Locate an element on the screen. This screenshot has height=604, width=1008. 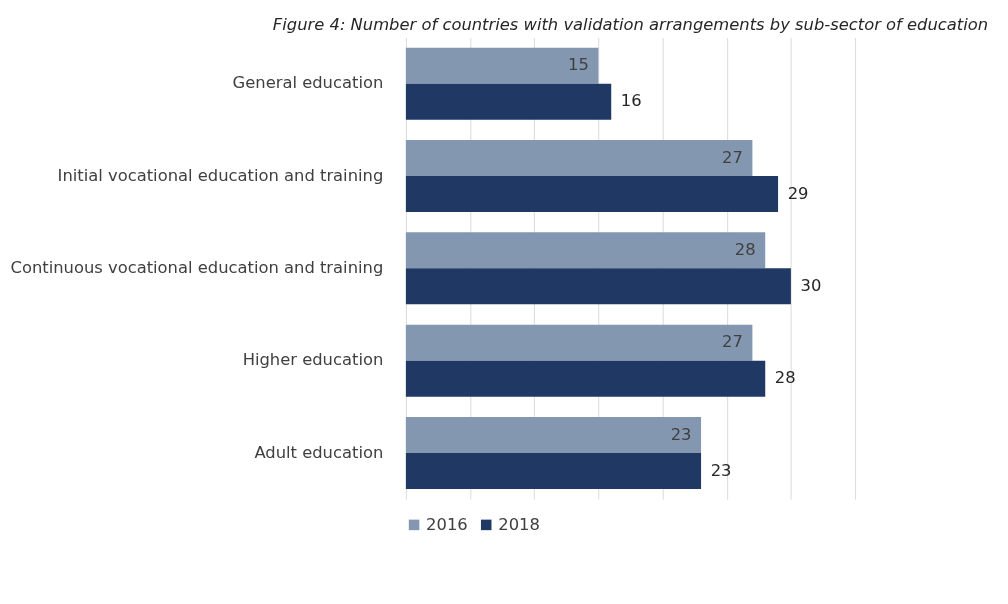
legend-label: 2018 is located at coordinates (519, 524).